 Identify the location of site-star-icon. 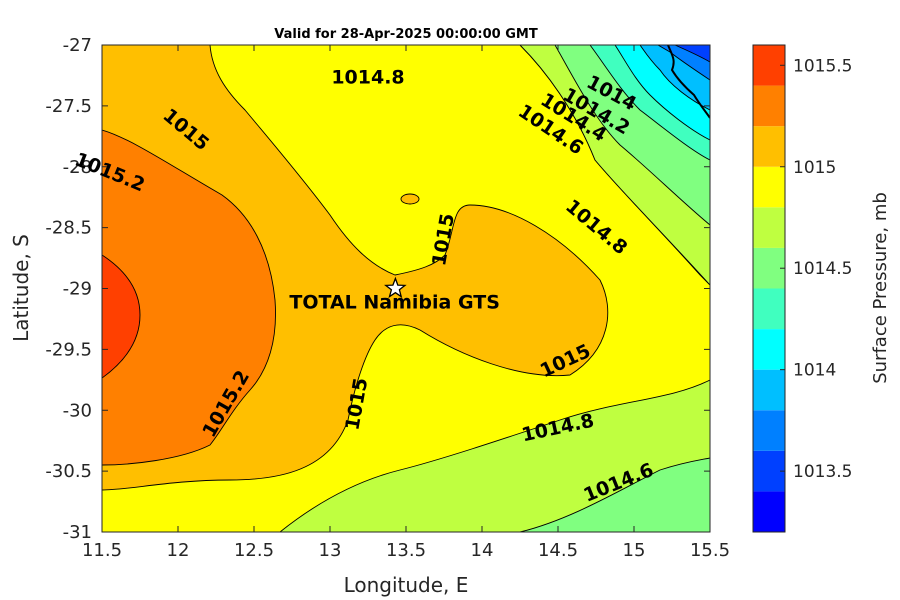
(395, 287).